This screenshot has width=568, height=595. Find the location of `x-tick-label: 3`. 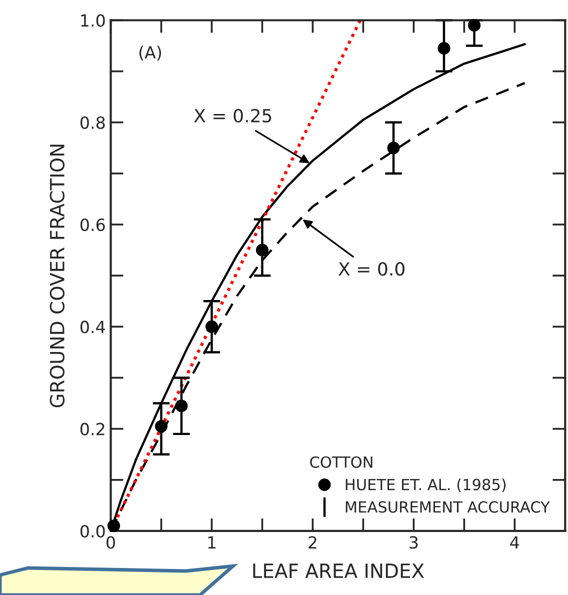

x-tick-label: 3 is located at coordinates (414, 542).